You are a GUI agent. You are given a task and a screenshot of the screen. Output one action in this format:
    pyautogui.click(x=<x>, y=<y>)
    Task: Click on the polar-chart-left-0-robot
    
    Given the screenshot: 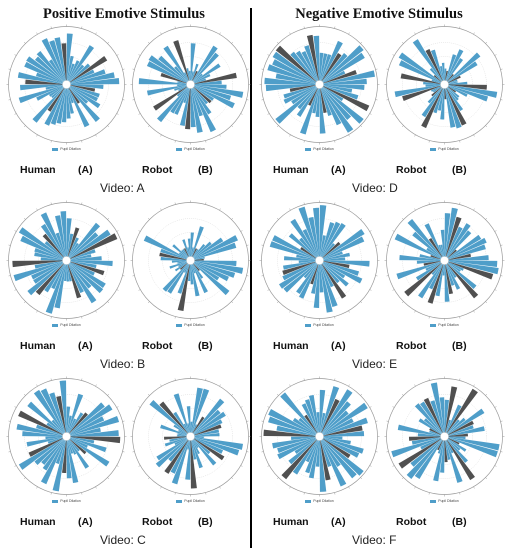 What is the action you would take?
    pyautogui.click(x=190, y=84)
    